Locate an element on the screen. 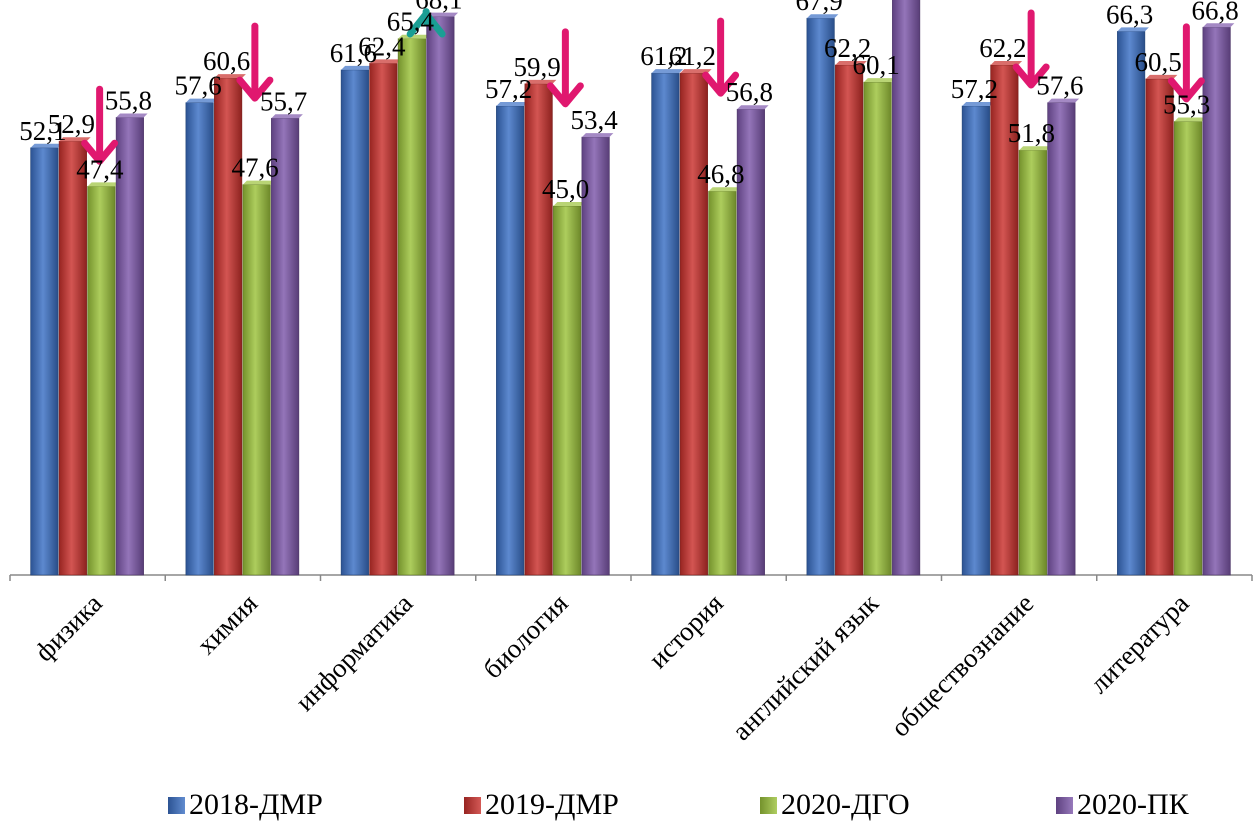  data-label: 59,9 is located at coordinates (537, 67).